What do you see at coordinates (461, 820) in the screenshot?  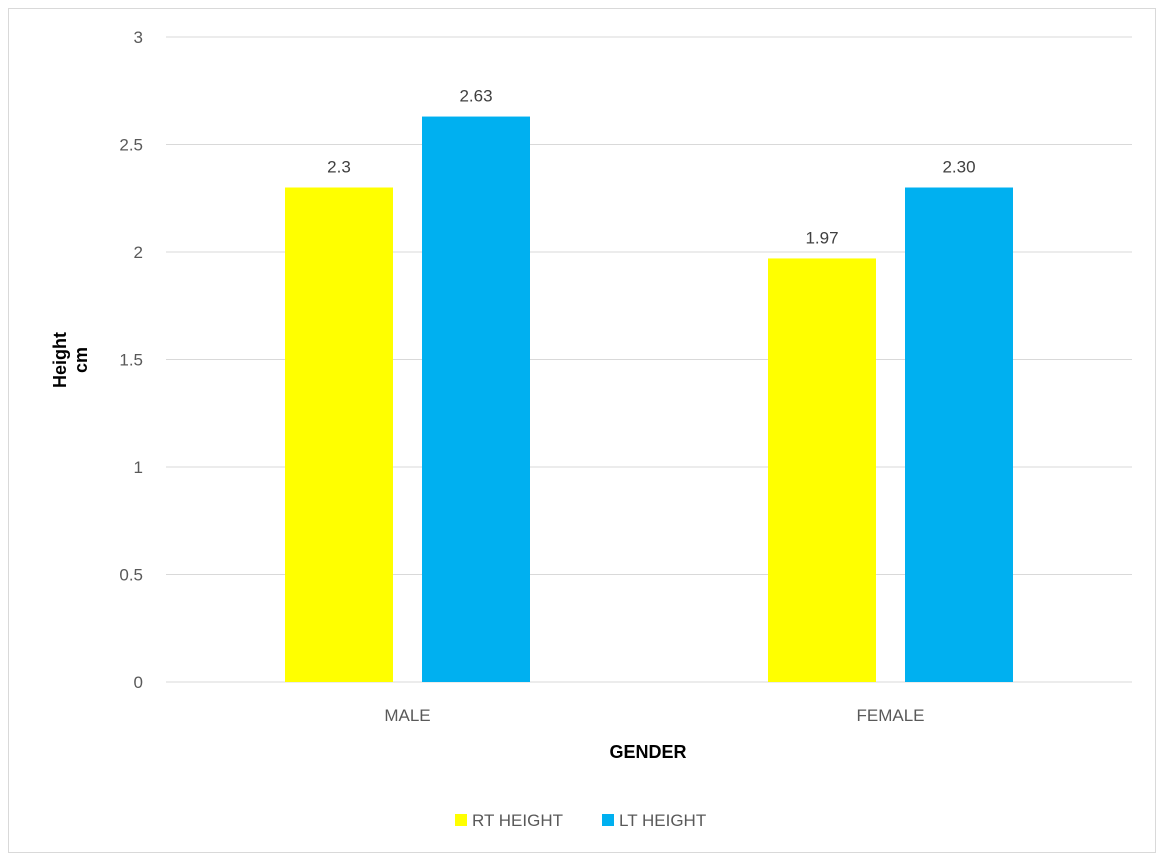 I see `legend-swatch-rt-height` at bounding box center [461, 820].